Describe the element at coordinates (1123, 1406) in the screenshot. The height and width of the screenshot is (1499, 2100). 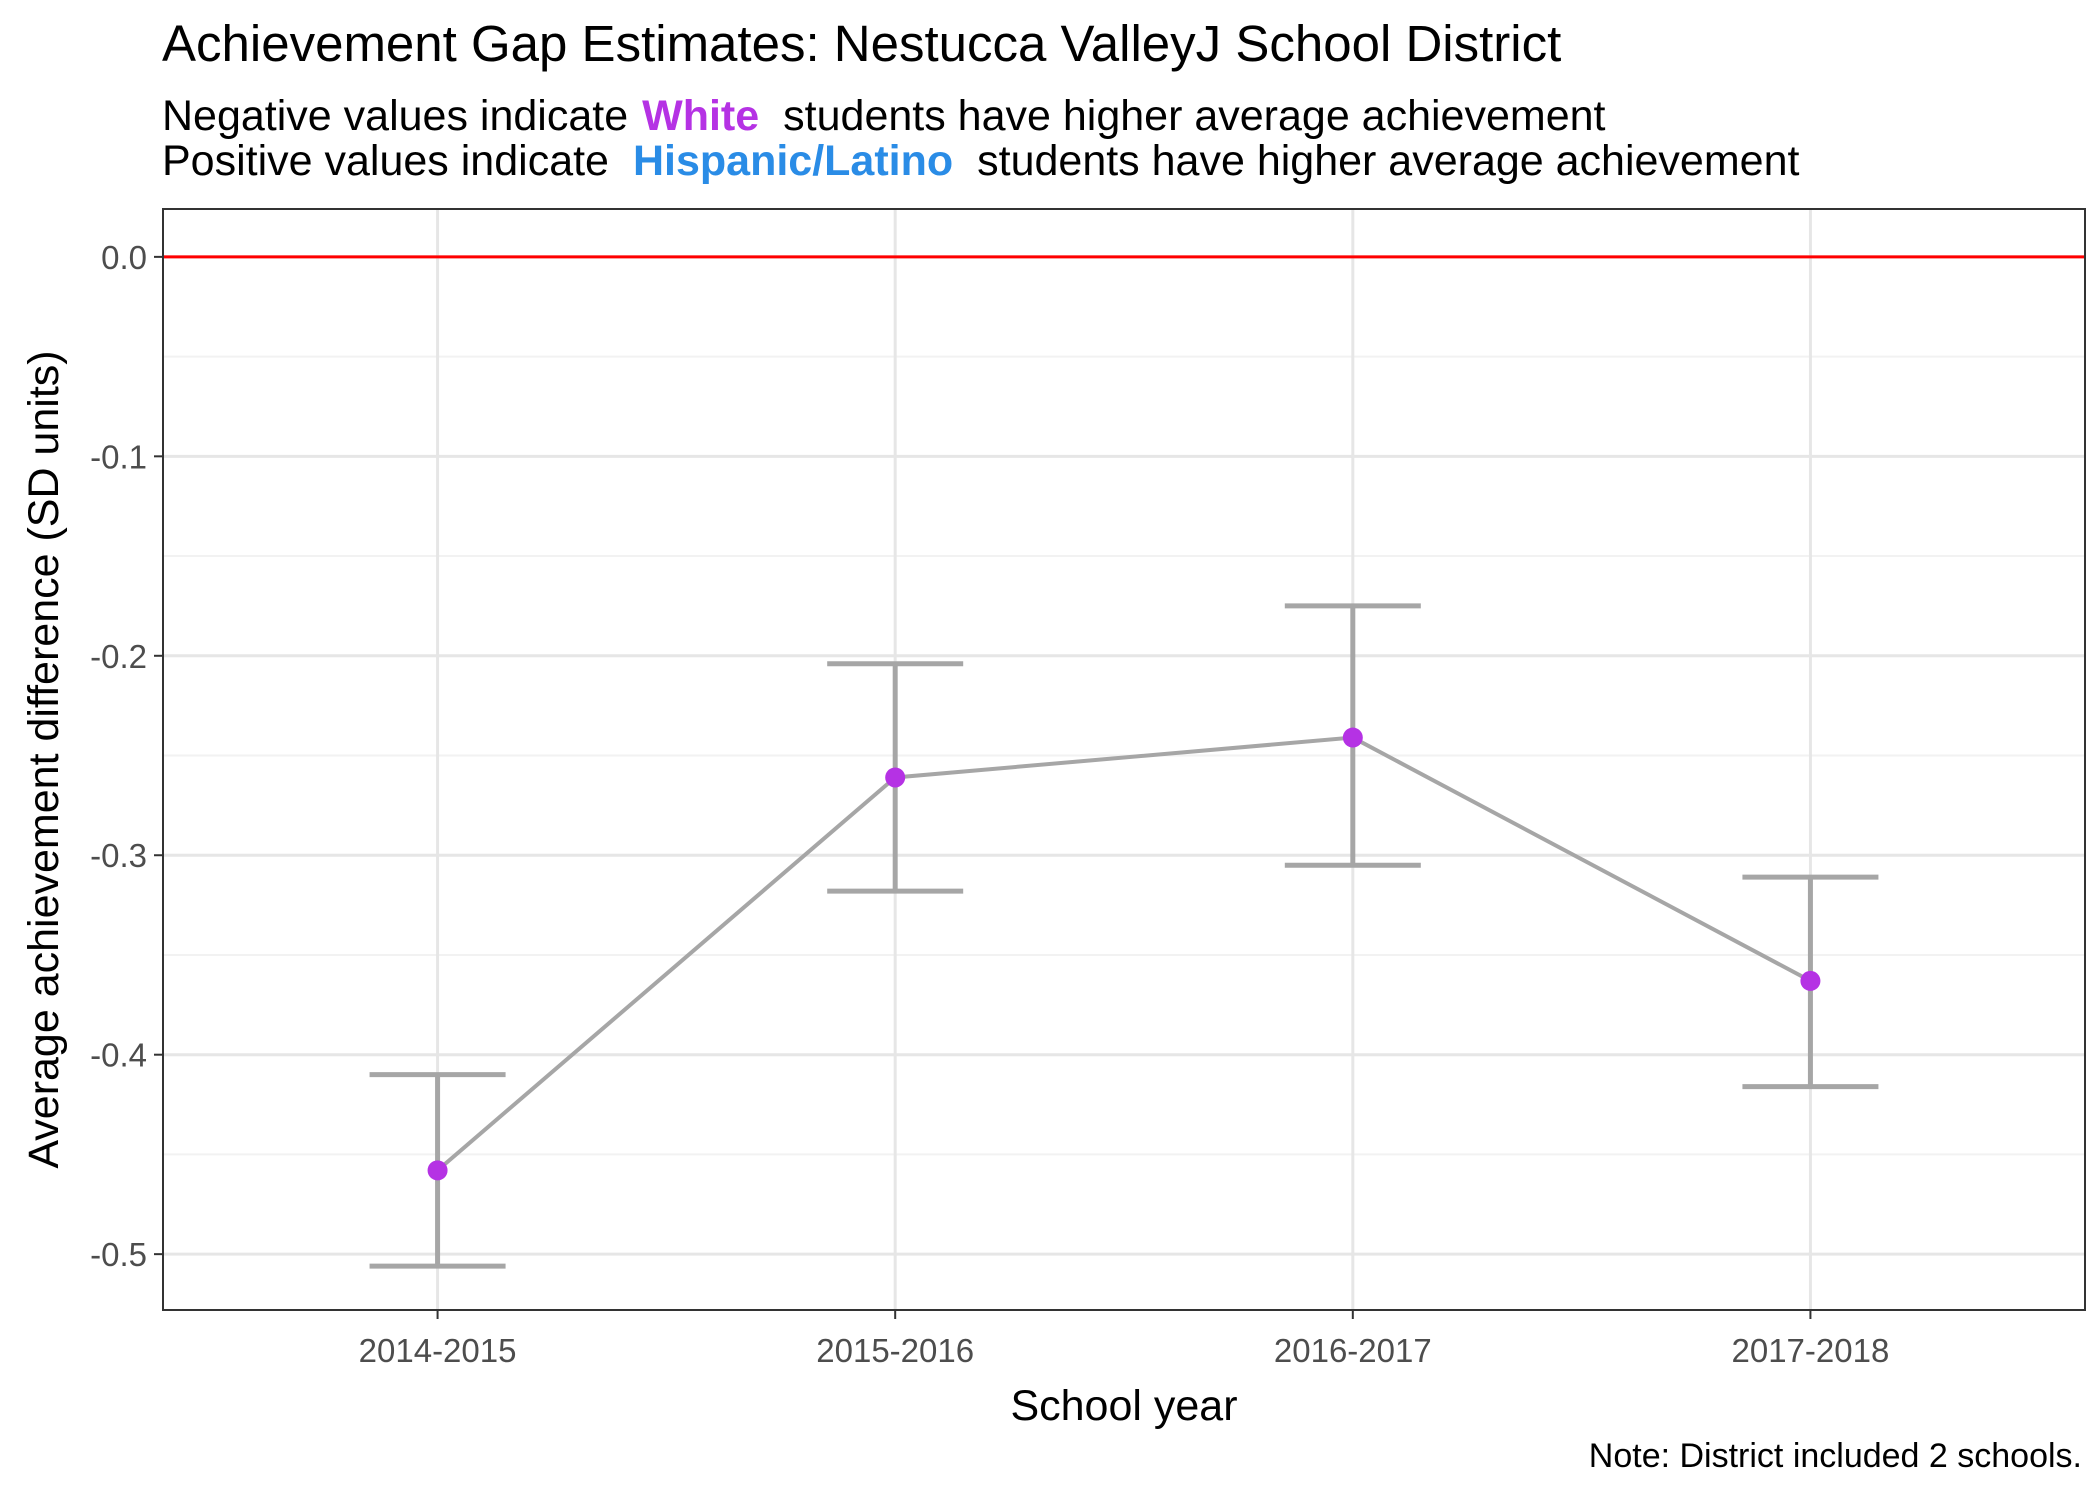
I see `x-axis-title: School year` at that location.